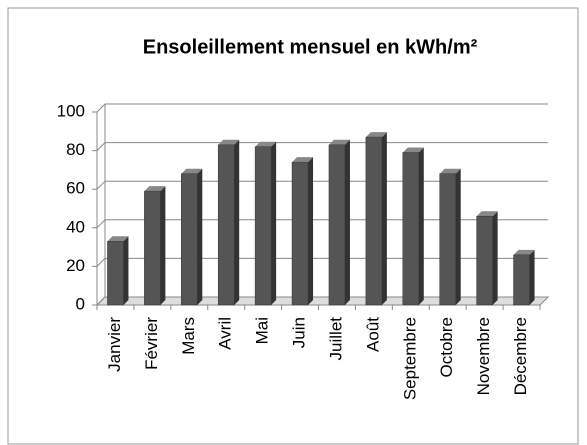 This screenshot has height=445, width=587. What do you see at coordinates (75, 265) in the screenshot?
I see `y-tick-label: 20` at bounding box center [75, 265].